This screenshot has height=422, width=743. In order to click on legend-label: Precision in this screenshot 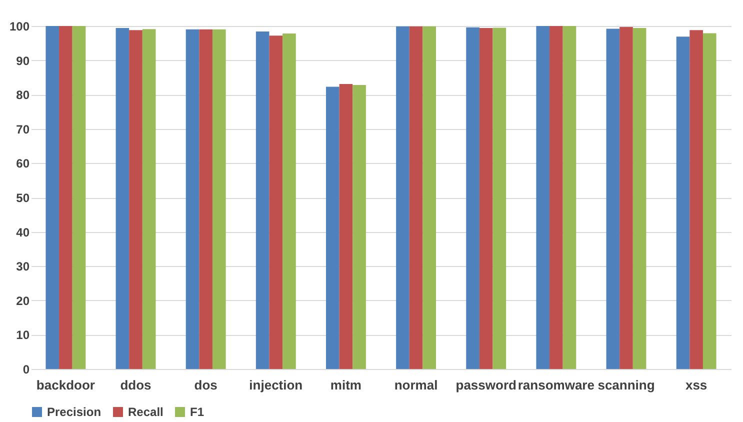, I will do `click(74, 412)`.